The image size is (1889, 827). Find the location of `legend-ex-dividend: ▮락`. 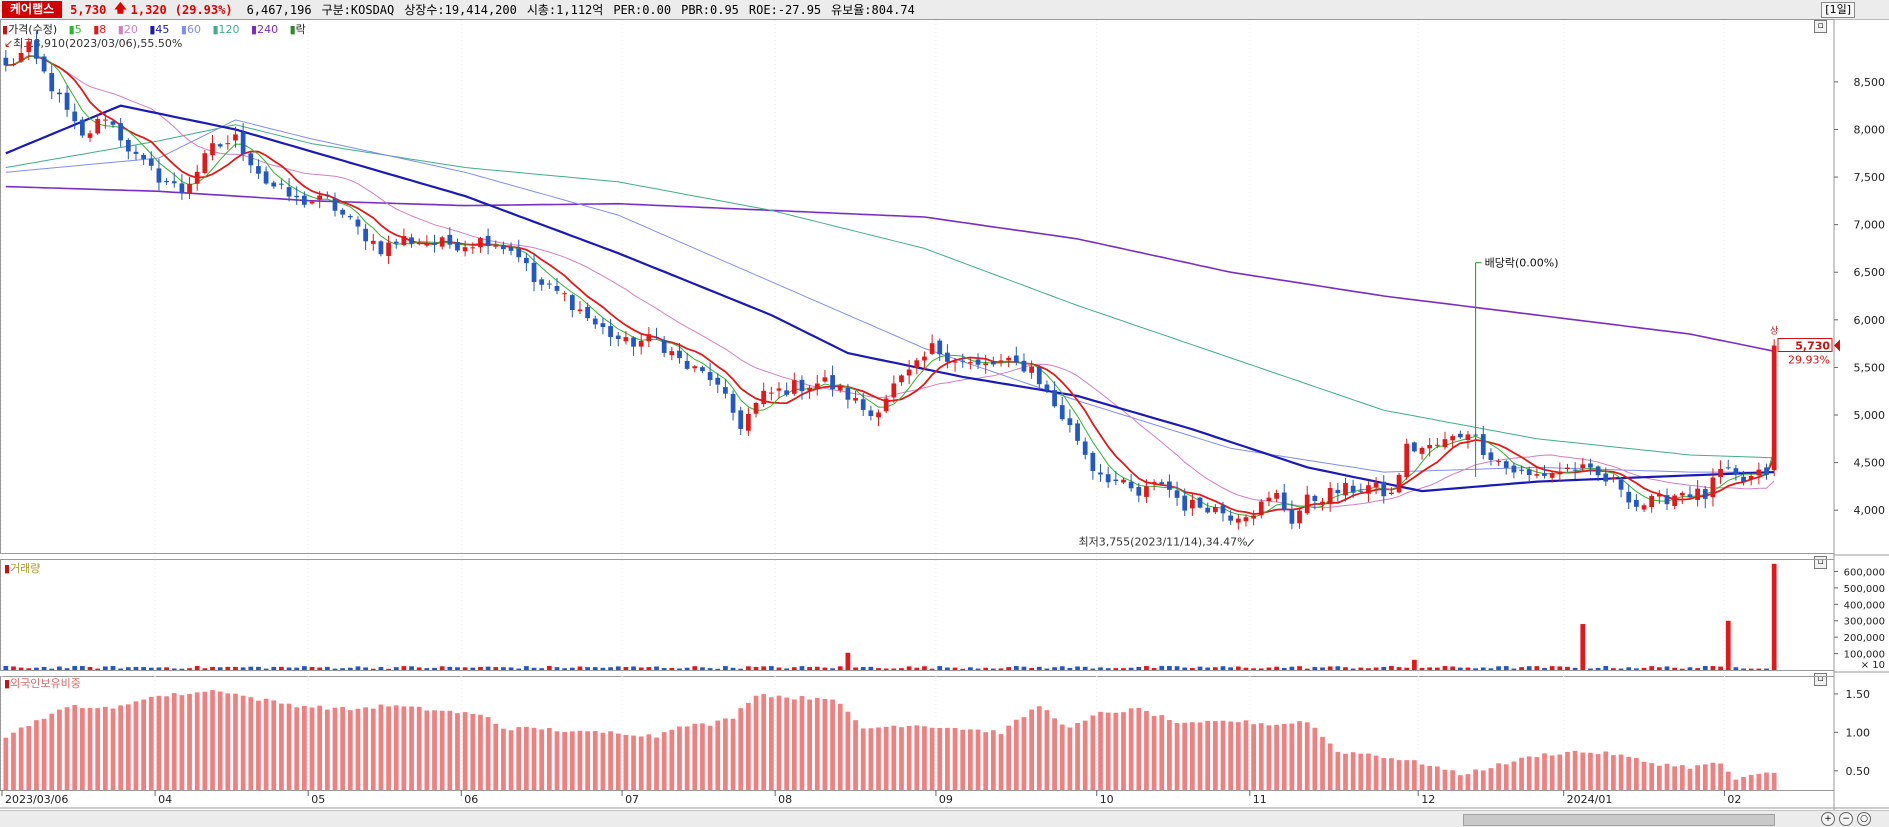

legend-ex-dividend: ▮락 is located at coordinates (297, 29).